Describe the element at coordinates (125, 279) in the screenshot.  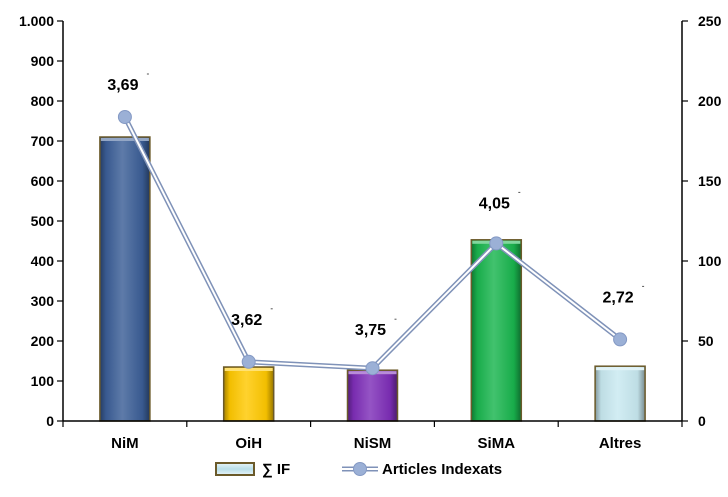
I see `bar-nim` at that location.